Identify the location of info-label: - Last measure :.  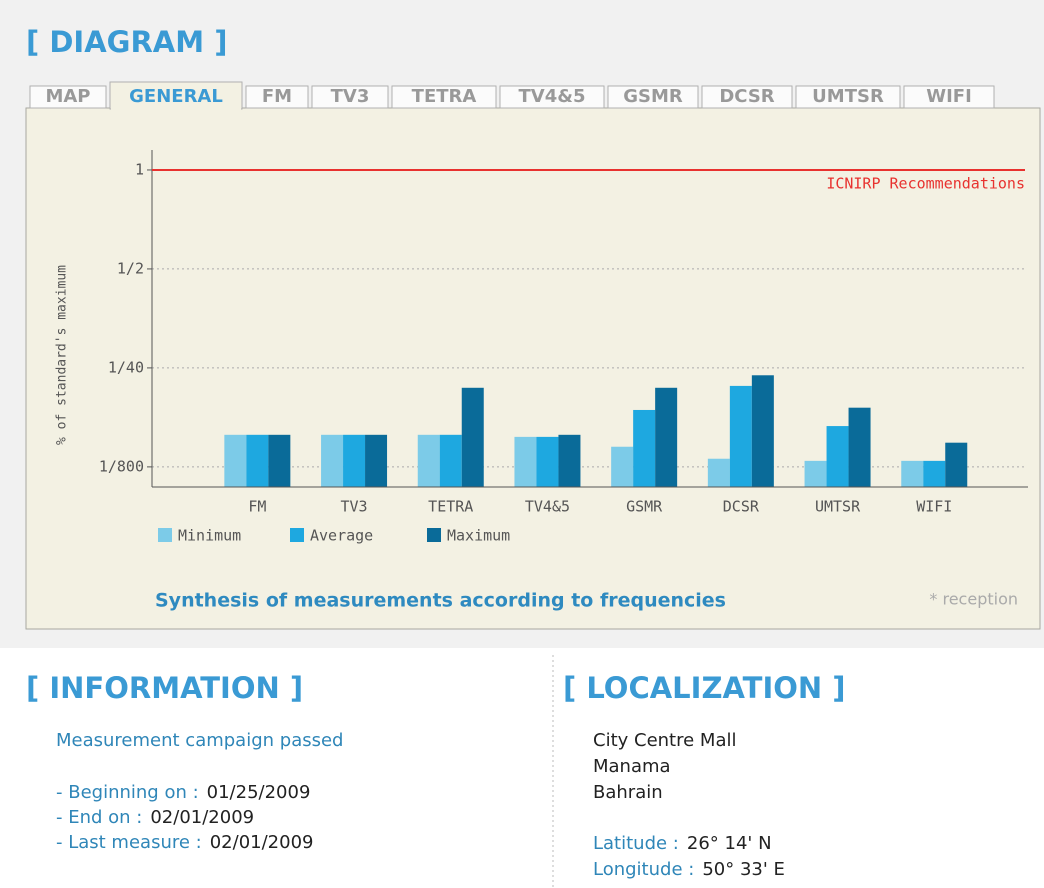
(129, 842).